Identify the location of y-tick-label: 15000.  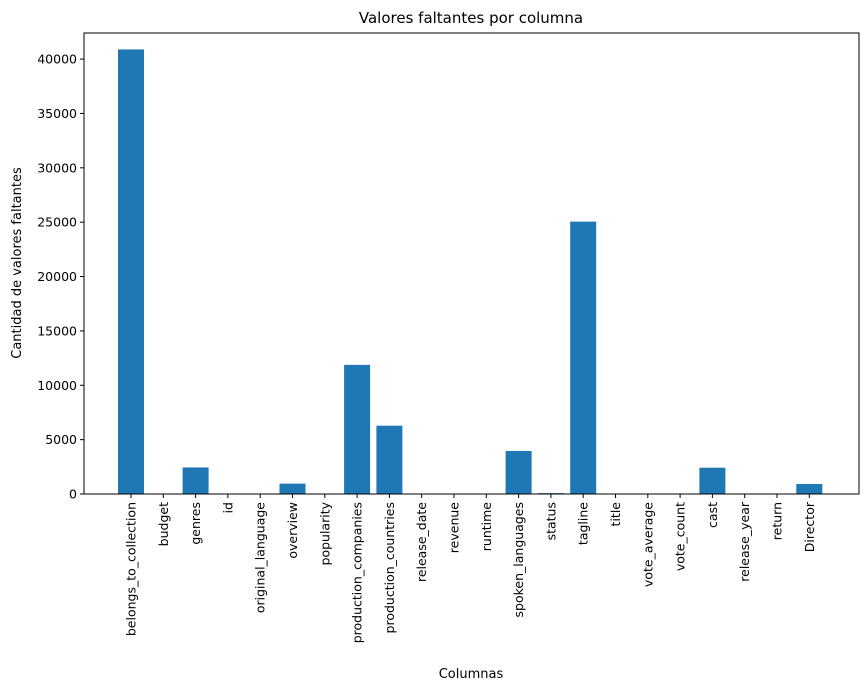
(57, 330).